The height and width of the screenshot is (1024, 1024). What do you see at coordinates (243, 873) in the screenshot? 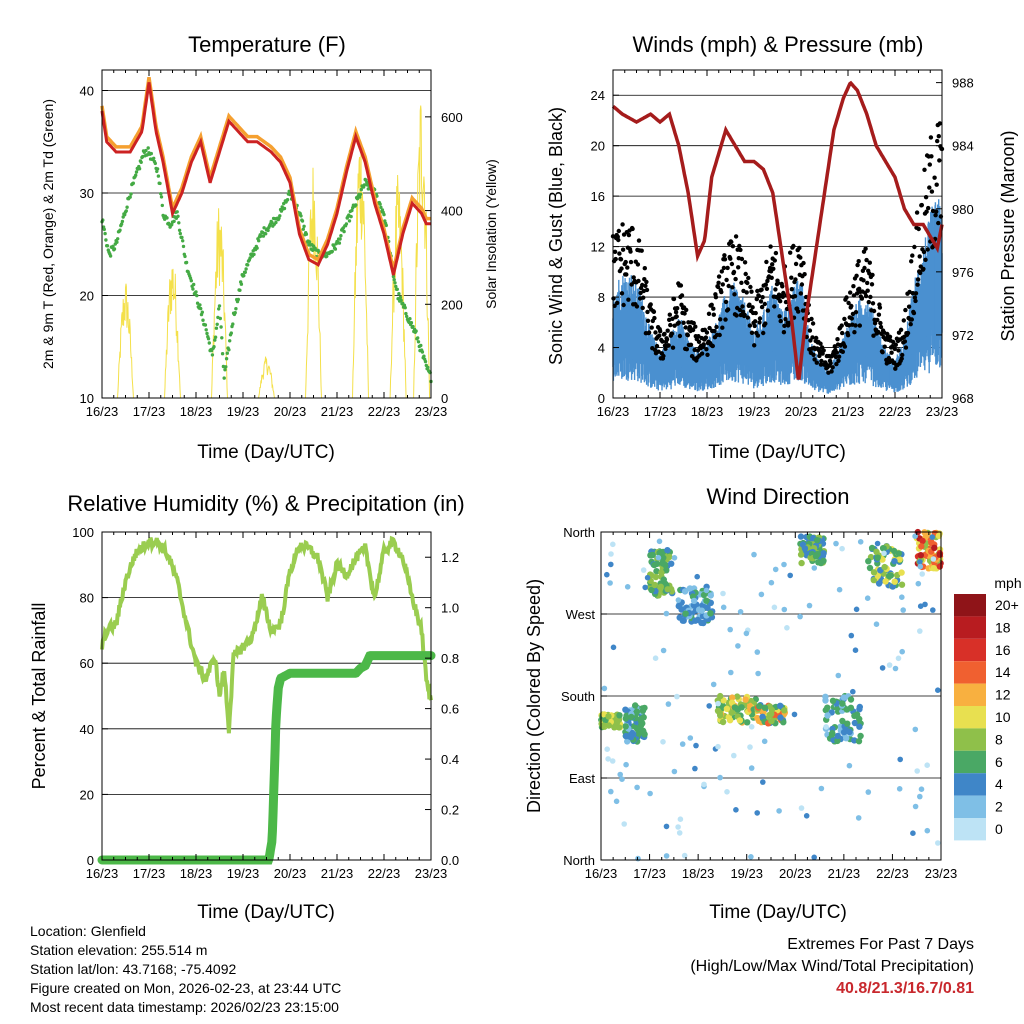
I see `humidity-xtick-label: 19/23` at bounding box center [243, 873].